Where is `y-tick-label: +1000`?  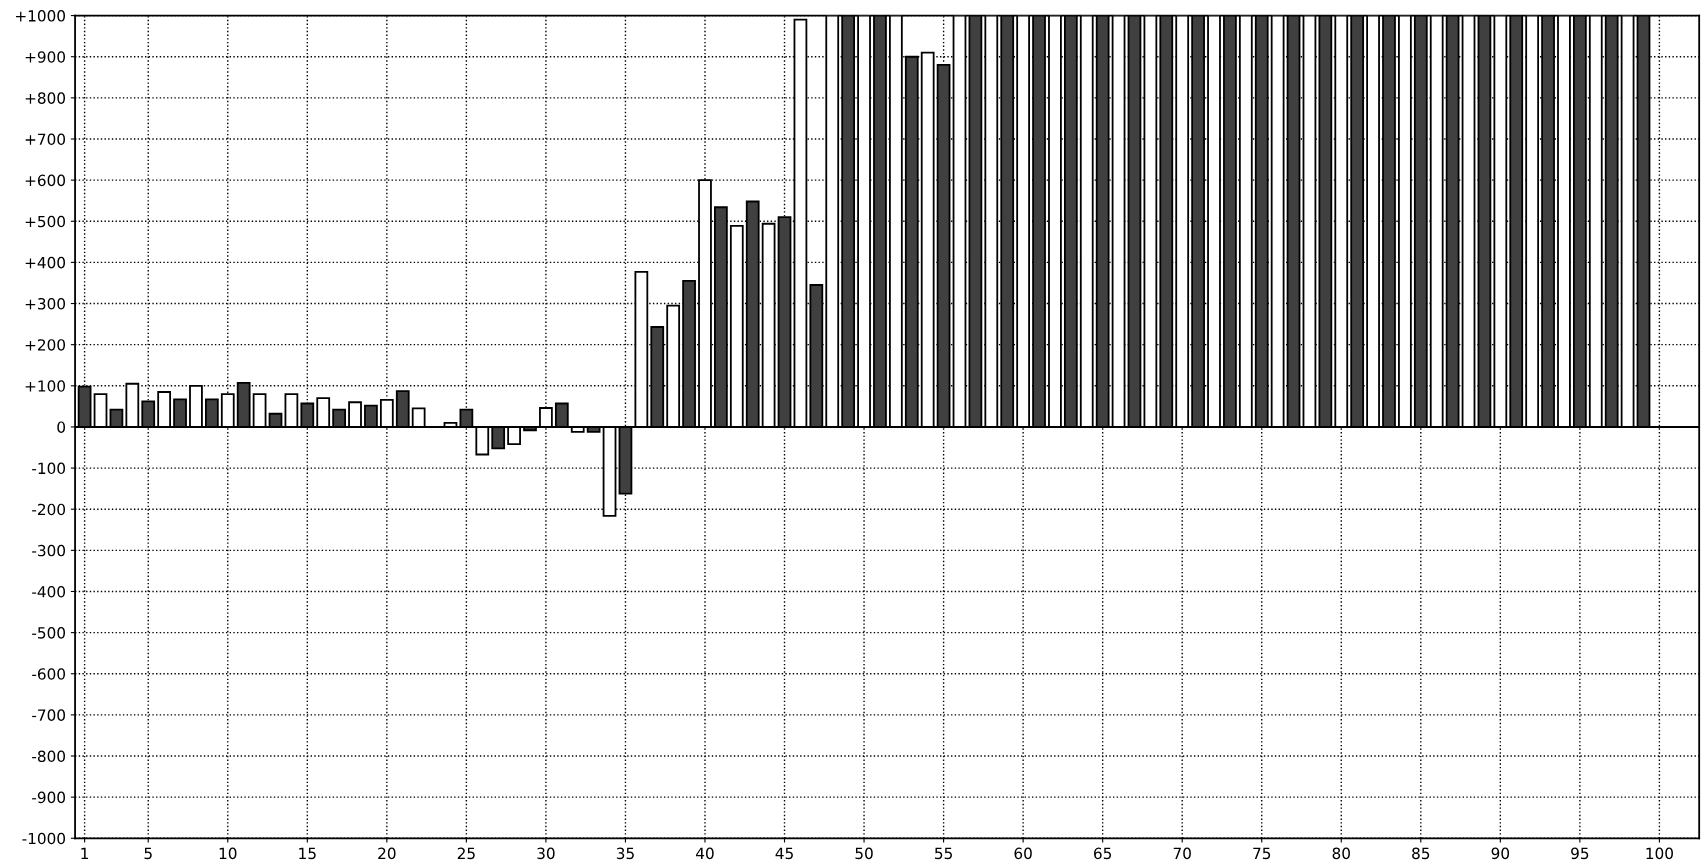
y-tick-label: +1000 is located at coordinates (40, 16).